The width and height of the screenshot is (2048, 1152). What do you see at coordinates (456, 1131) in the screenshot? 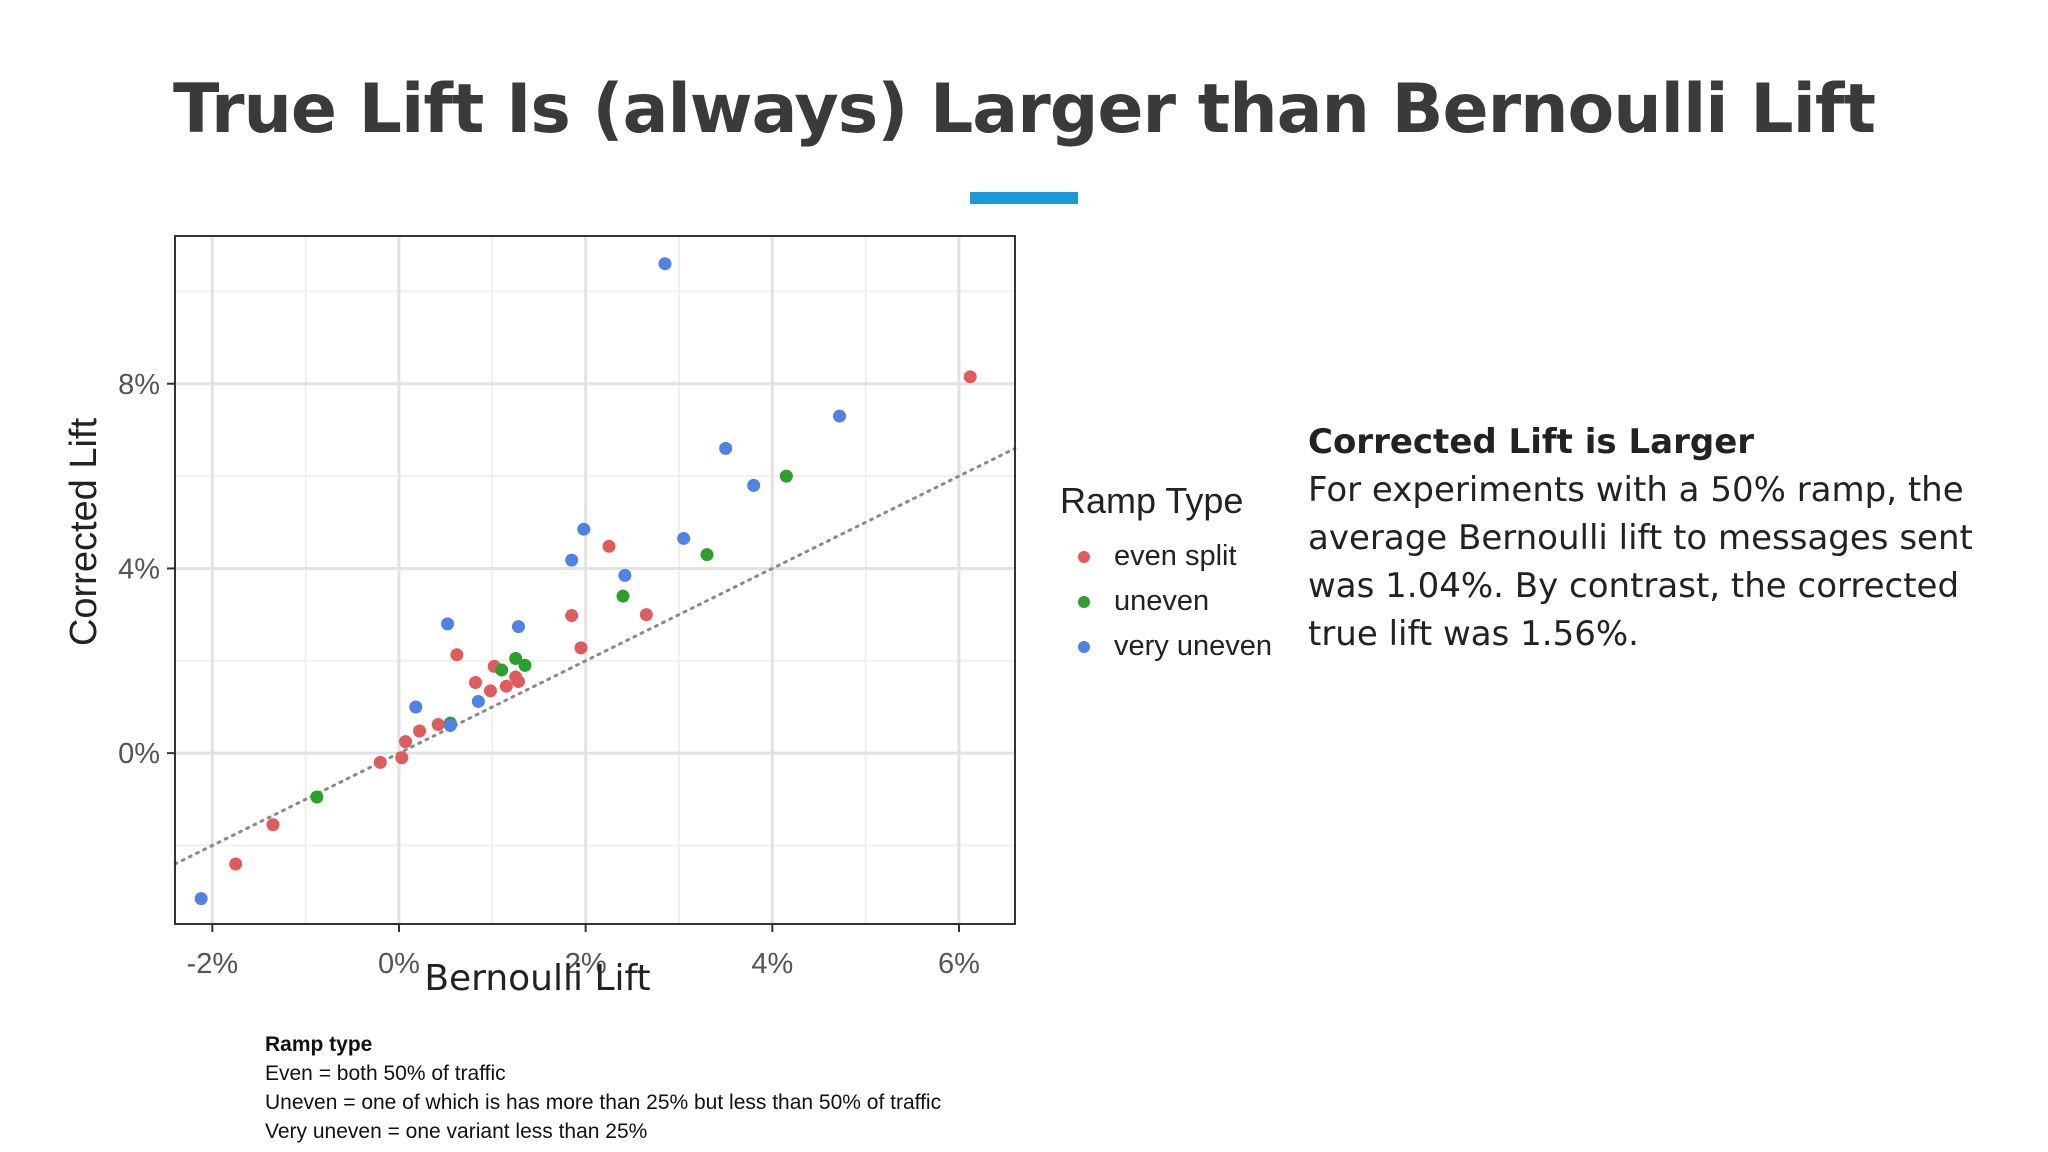
I see `footnote-line: Very uneven = one variant less than 25%` at bounding box center [456, 1131].